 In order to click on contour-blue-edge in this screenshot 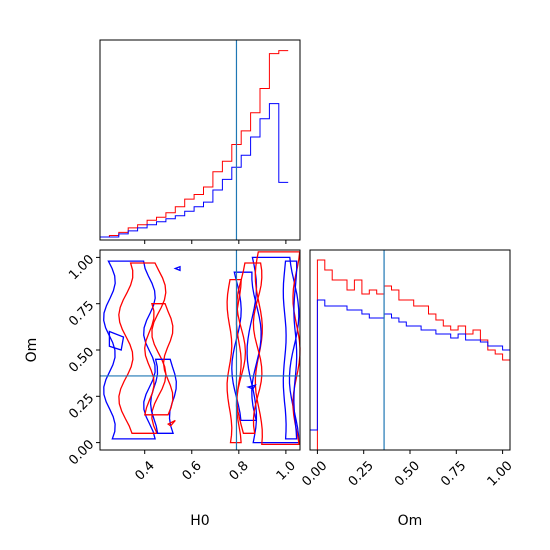, I will do `click(290, 350)`.